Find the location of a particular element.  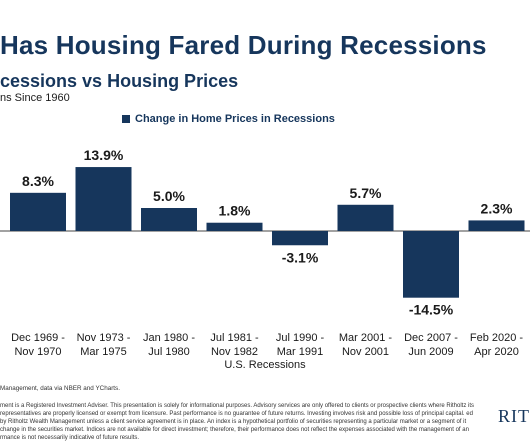

x-axis-title: U.S. Recessions is located at coordinates (265, 365).